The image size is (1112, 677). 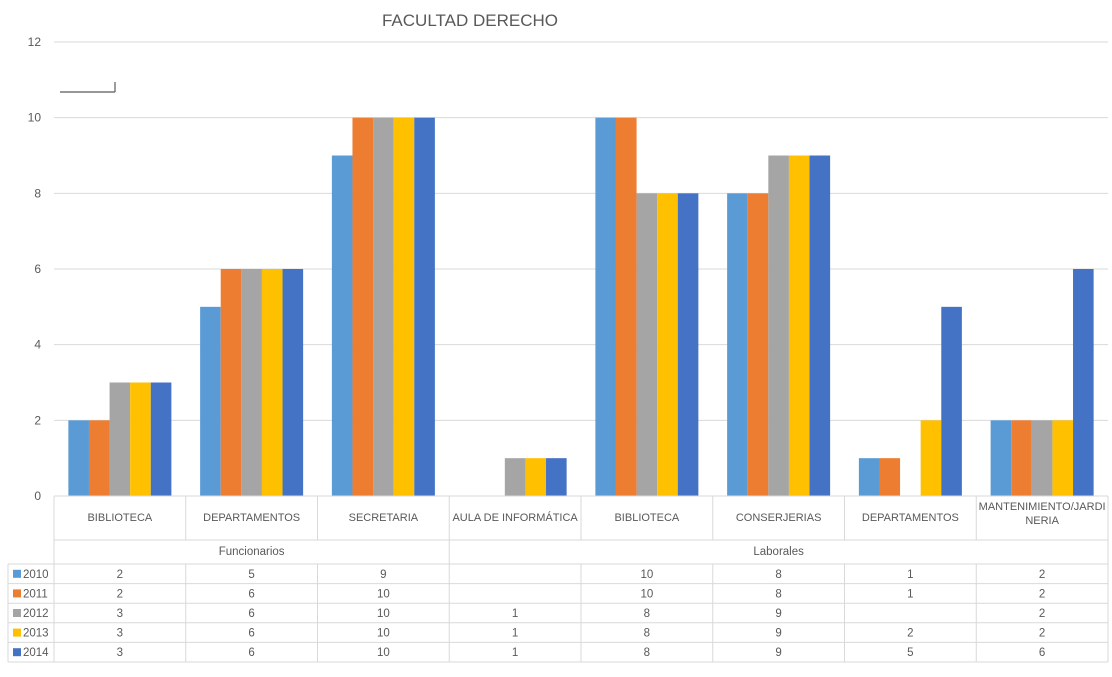 I want to click on y-tick-label: 2, so click(x=37, y=420).